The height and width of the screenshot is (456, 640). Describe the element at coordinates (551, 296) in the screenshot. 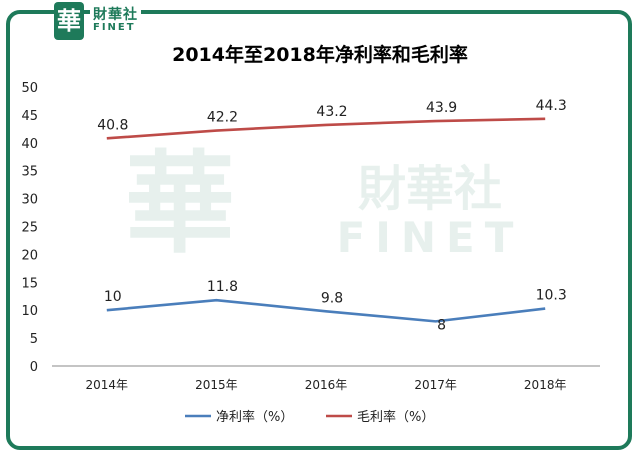

I see `data-label: 10.3` at that location.